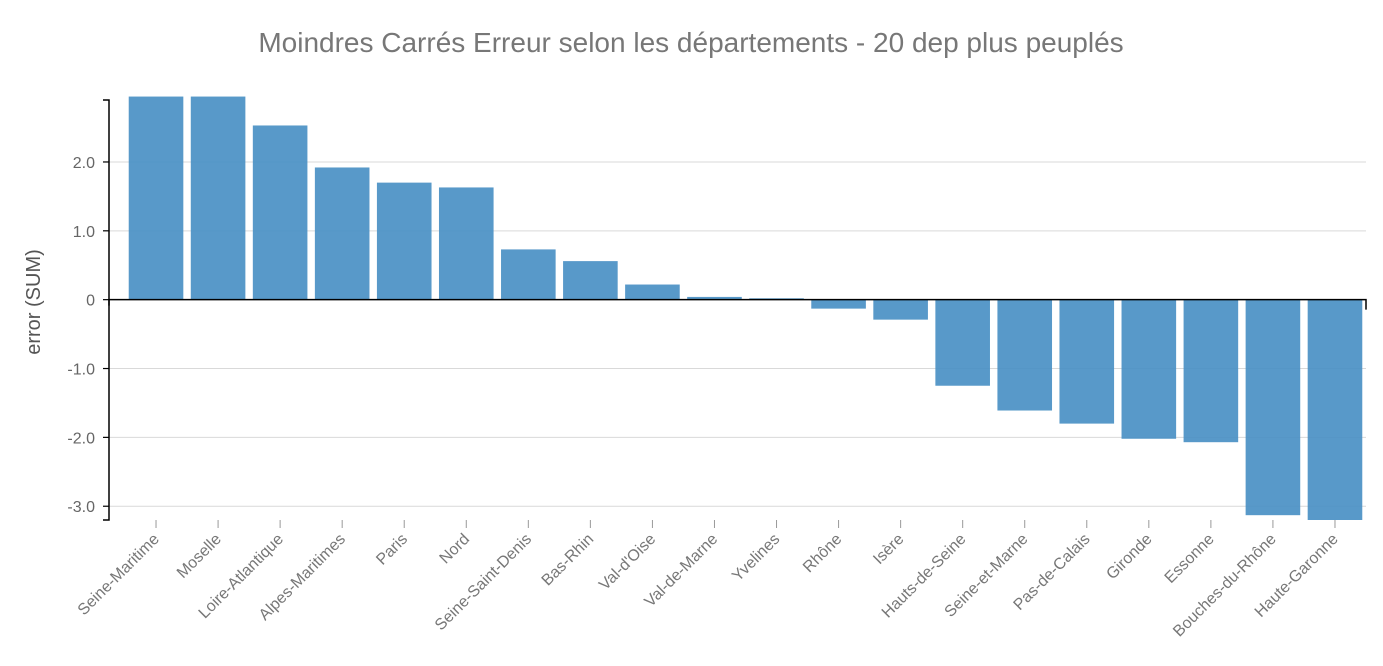 Image resolution: width=1383 pixels, height=666 pixels. What do you see at coordinates (1190, 559) in the screenshot?
I see `x-tick-label: Essonne` at bounding box center [1190, 559].